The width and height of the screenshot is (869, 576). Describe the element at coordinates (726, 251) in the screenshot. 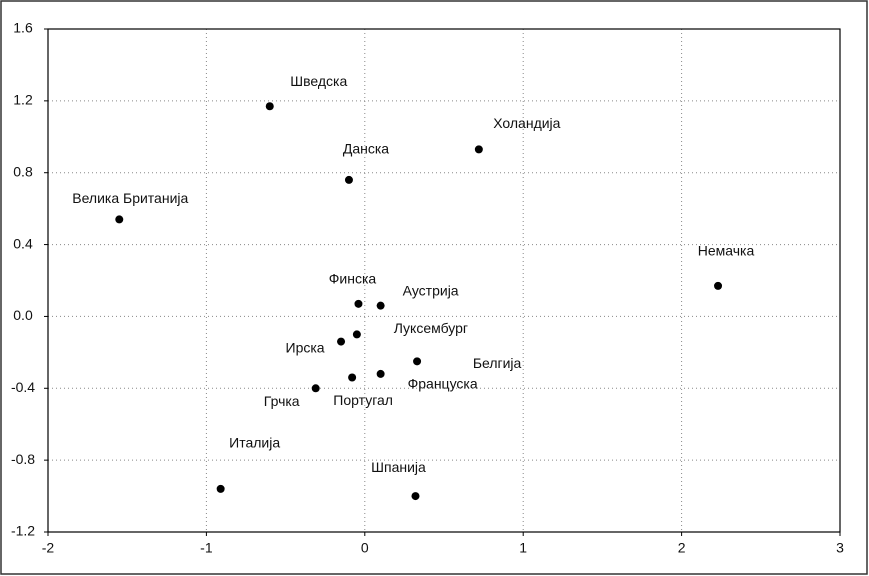

I see `point-label: Немачка` at that location.